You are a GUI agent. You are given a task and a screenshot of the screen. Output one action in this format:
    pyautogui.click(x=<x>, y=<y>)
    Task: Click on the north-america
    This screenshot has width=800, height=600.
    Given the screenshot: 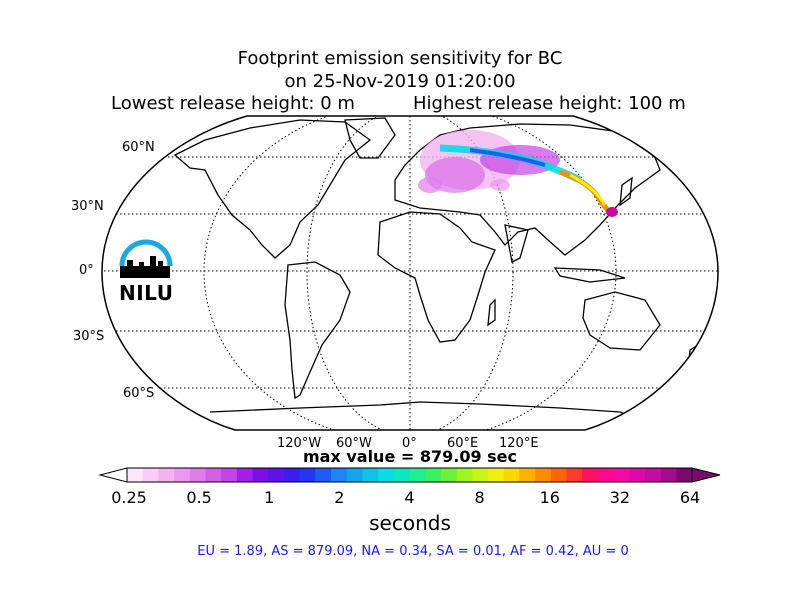 What is the action you would take?
    pyautogui.click(x=272, y=189)
    